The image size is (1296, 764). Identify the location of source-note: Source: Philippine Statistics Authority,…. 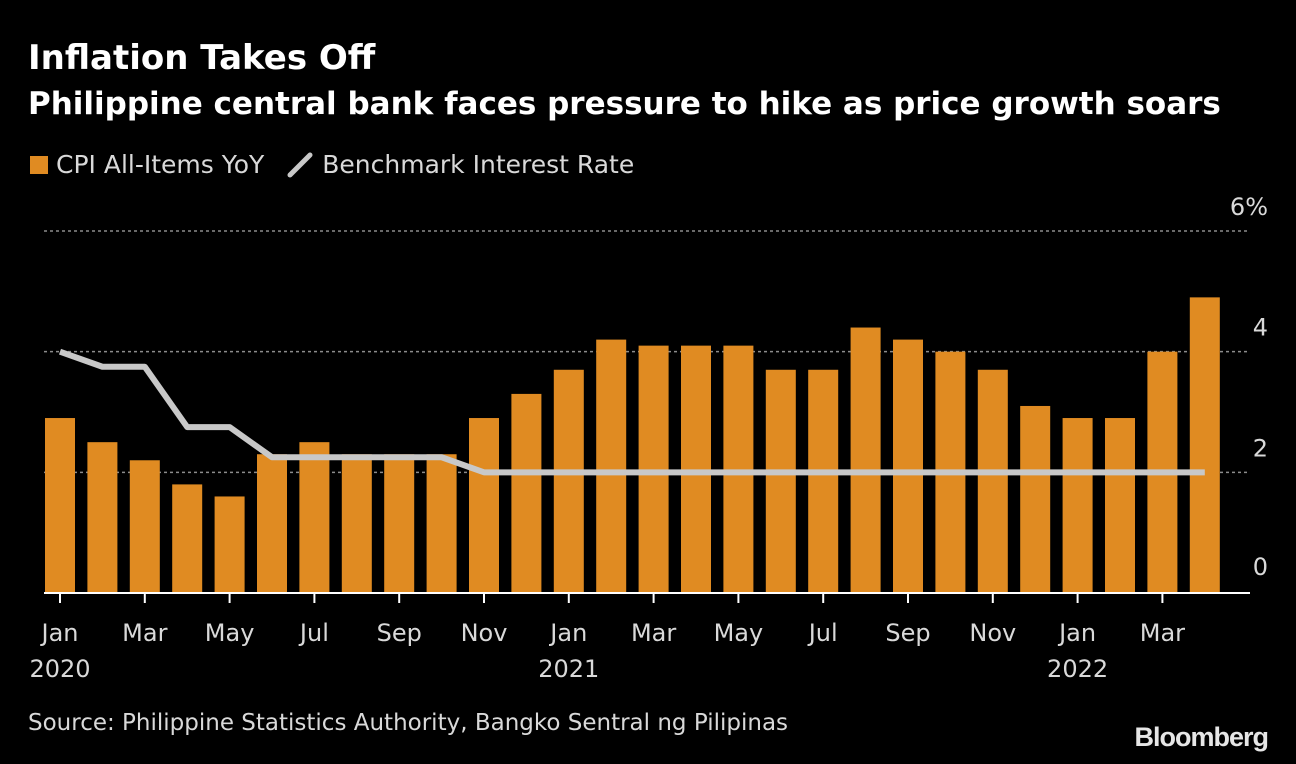
(408, 723).